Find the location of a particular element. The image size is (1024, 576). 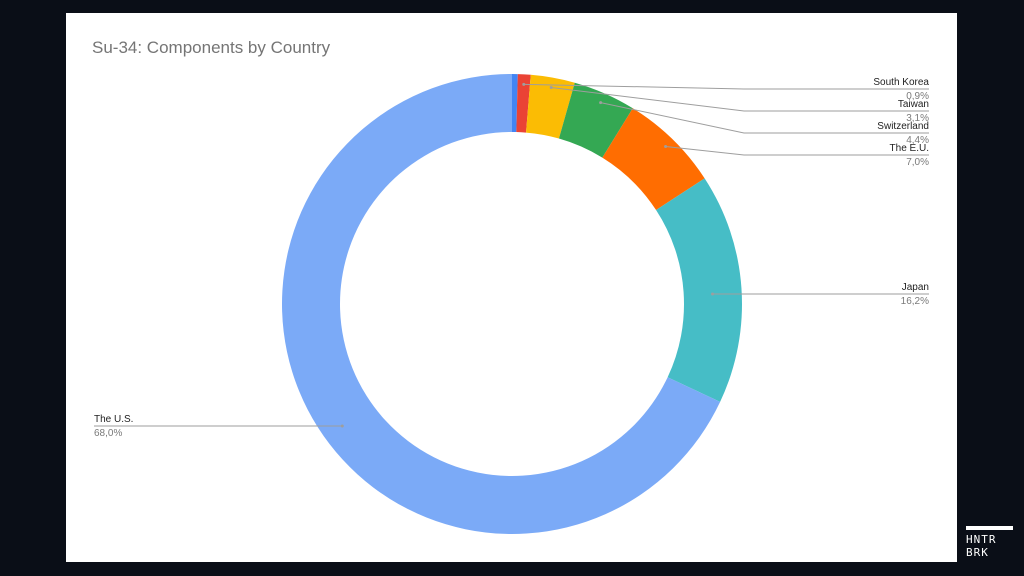

label-value: 16,2% is located at coordinates (915, 301).